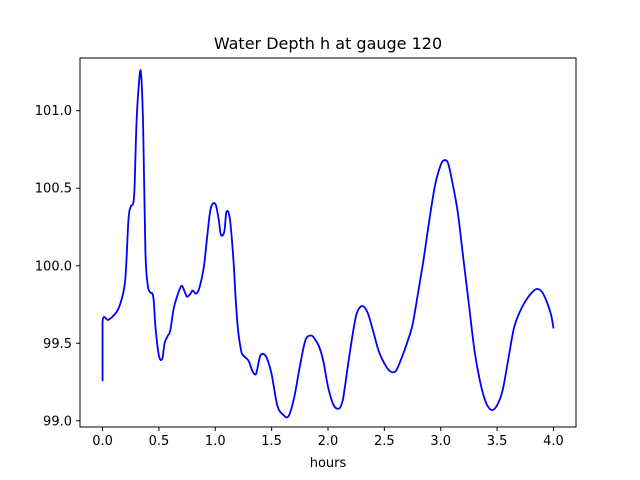 This screenshot has height=480, width=640. I want to click on y-tick-label: 99.5, so click(57, 344).